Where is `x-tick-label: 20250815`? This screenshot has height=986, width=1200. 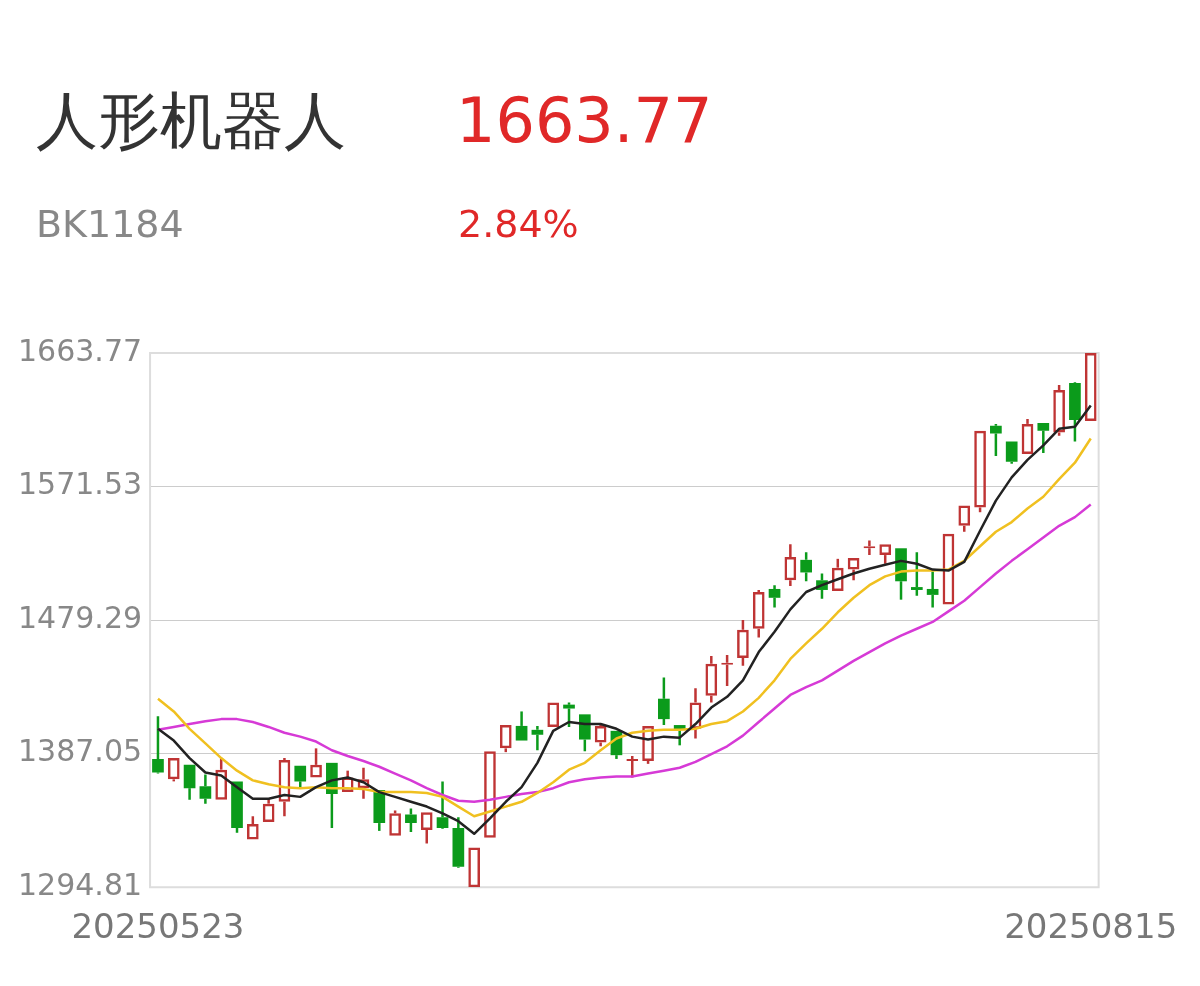
x-tick-label: 20250815 is located at coordinates (1091, 926).